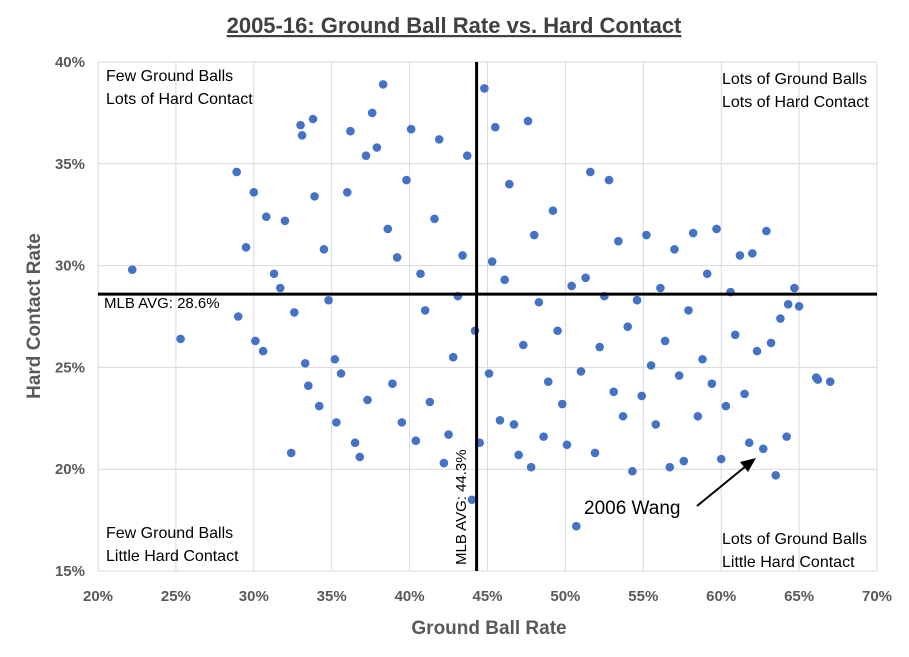 The width and height of the screenshot is (909, 657). Describe the element at coordinates (34, 316) in the screenshot. I see `y-axis-title: Hard Contact Rate` at that location.